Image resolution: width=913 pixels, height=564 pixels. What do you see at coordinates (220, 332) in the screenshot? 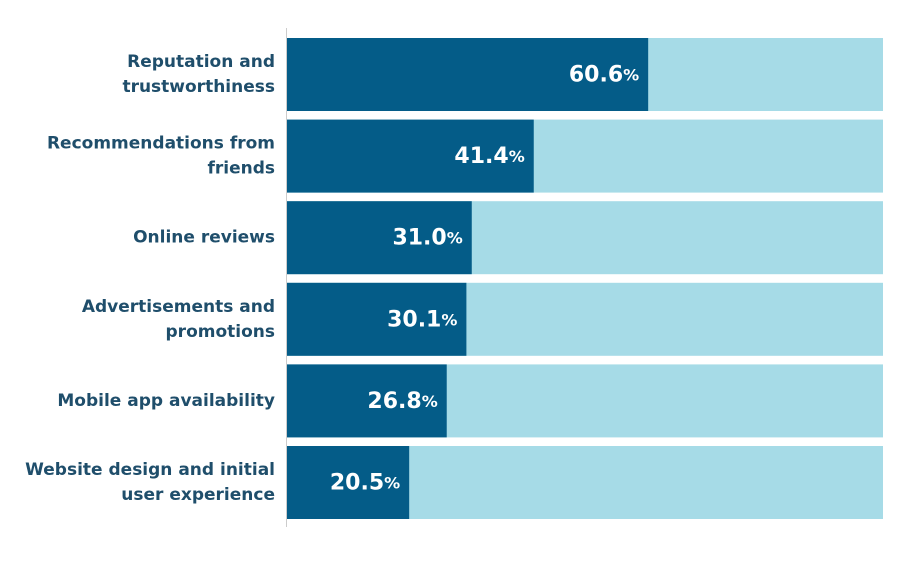
I see `category-label-3-line-1: promotions` at bounding box center [220, 332].